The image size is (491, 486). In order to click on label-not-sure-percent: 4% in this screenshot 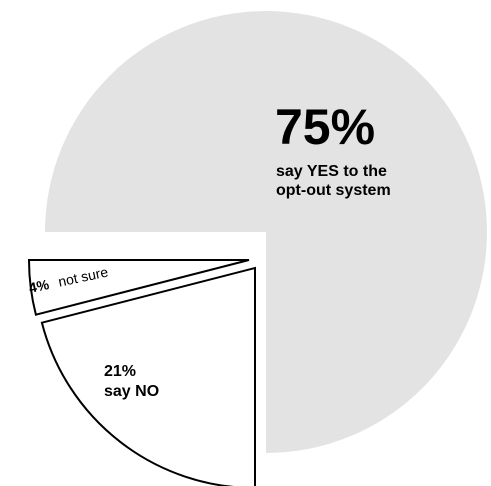, I will do `click(39, 286)`.